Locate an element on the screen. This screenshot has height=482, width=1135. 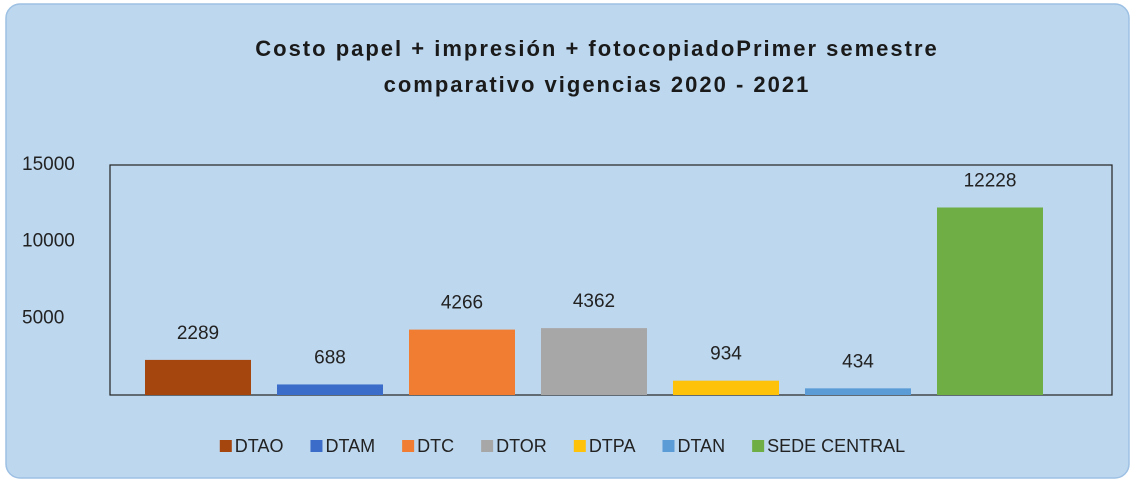
legend-label: DTPA is located at coordinates (612, 446).